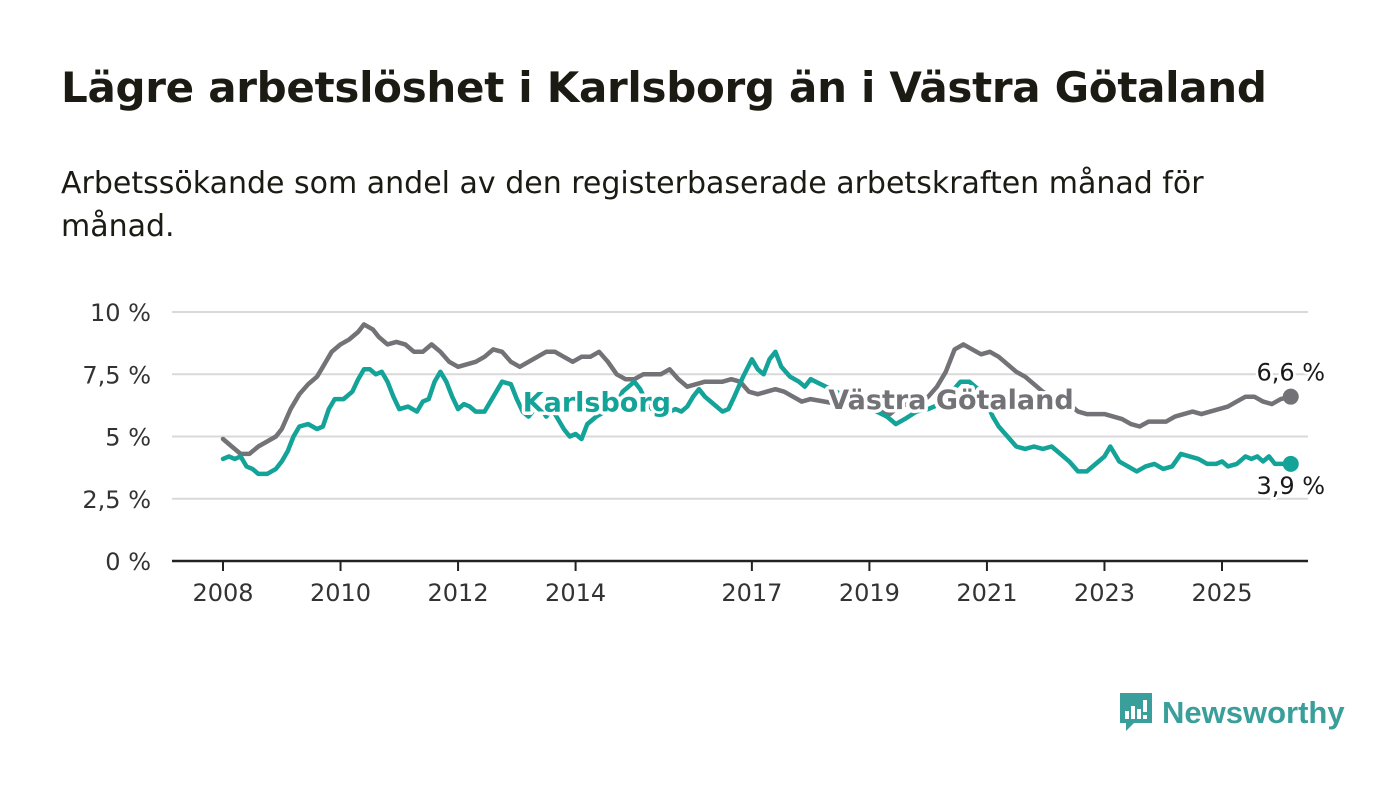 The image size is (1400, 794). Describe the element at coordinates (950, 400) in the screenshot. I see `series-label-vastra-gotaland: Västra Götaland` at that location.